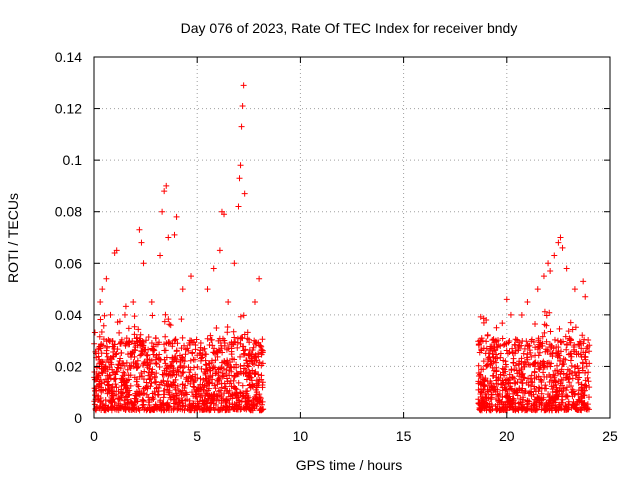 This screenshot has width=640, height=480. I want to click on x-axis-label: GPS time / hours, so click(349, 465).